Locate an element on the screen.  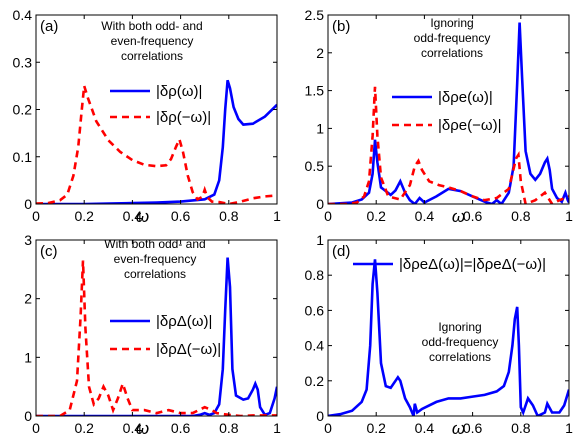
legend-label: |δρe(ω)| is located at coordinates (465, 97).